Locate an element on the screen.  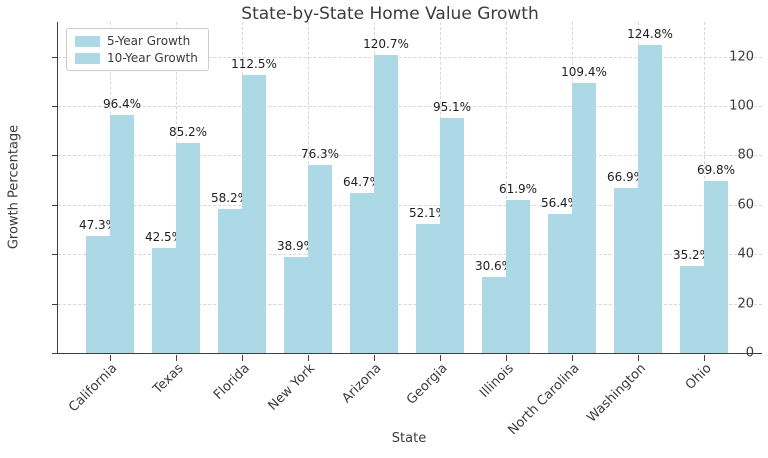
y-axis-label: Growth Percentage is located at coordinates (14, 187).